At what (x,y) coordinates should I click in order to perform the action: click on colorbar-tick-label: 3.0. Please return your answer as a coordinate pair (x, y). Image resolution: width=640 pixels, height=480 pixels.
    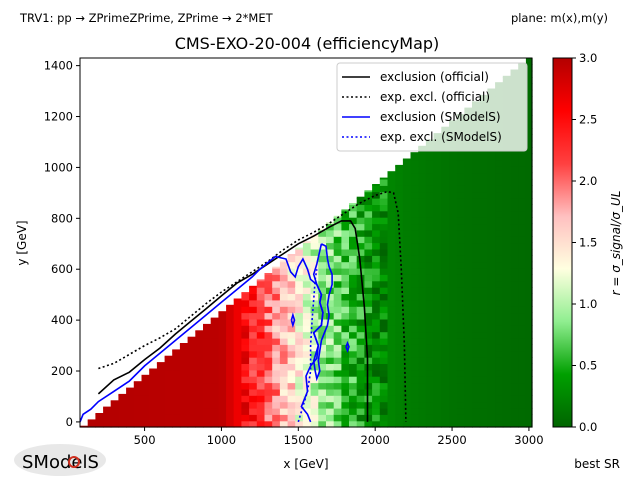
    Looking at the image, I should click on (588, 58).